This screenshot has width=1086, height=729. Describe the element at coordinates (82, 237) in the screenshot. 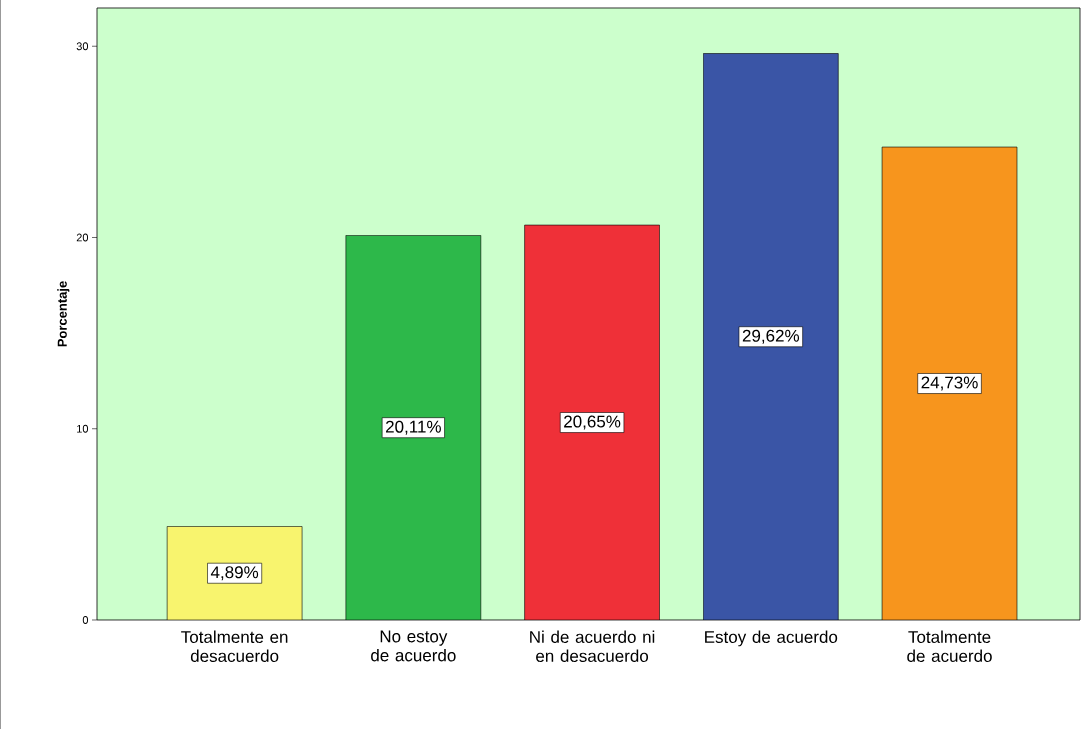

I see `y-tick-label: 20` at that location.